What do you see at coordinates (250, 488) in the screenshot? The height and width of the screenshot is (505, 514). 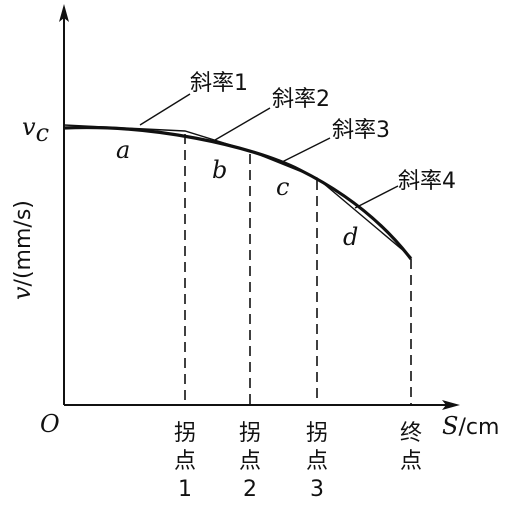 I see `svg-text: 2` at bounding box center [250, 488].